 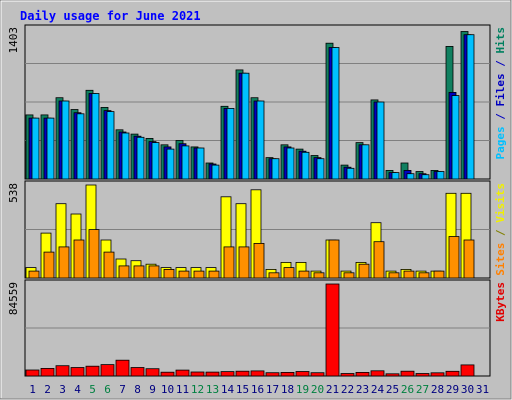 I want to click on legend-part: Visits, so click(x=500, y=203).